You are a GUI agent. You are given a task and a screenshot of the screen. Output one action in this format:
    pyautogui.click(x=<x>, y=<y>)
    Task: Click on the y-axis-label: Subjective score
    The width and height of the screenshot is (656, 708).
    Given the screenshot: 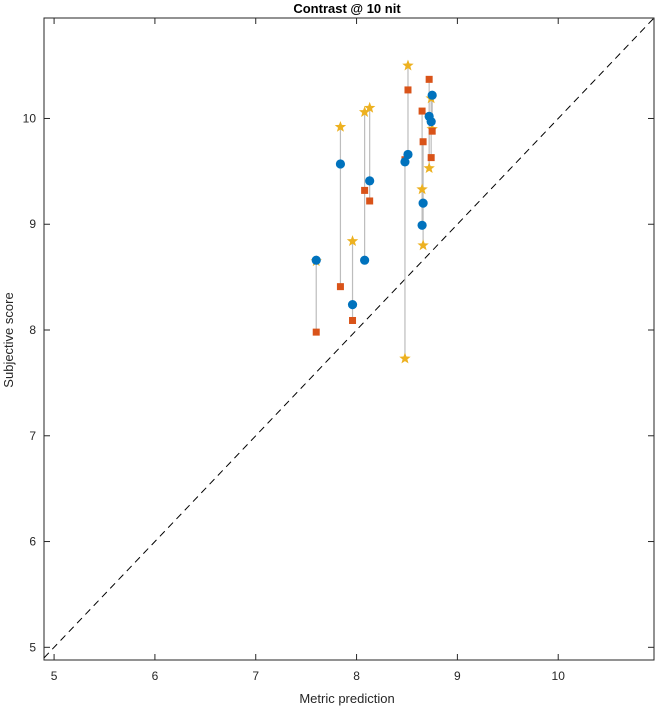 What is the action you would take?
    pyautogui.click(x=8, y=339)
    